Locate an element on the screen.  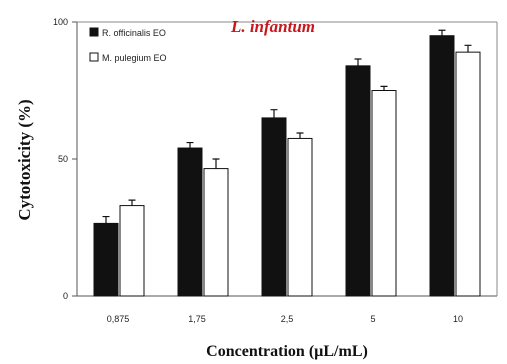
legend-swatch-m-pulegium is located at coordinates (94, 57).